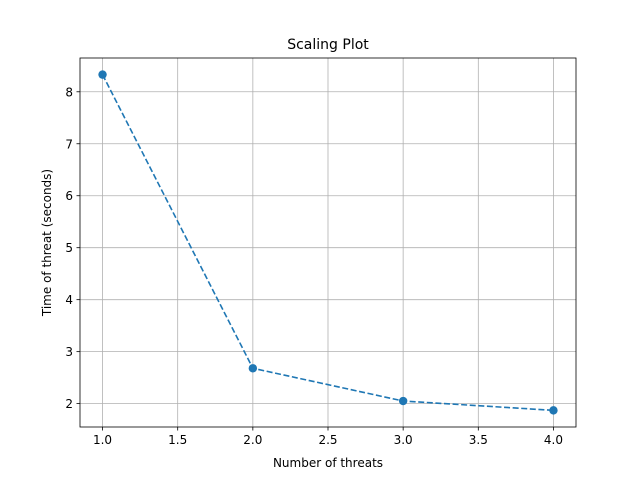 The height and width of the screenshot is (480, 640). I want to click on x-tick-label: 2.0, so click(252, 440).